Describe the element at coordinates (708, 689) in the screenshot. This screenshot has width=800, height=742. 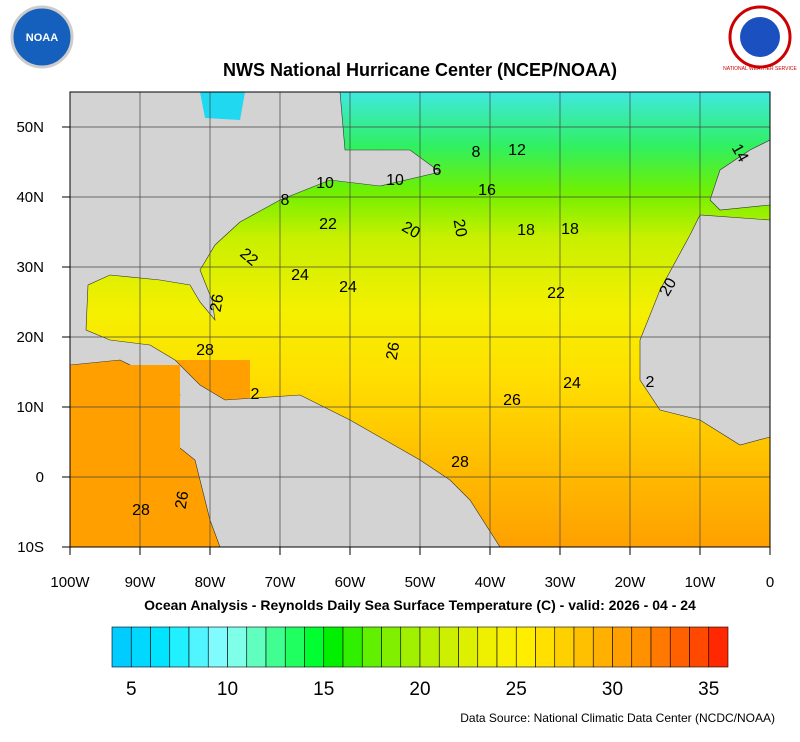
I see `colorbar-label: 35` at that location.